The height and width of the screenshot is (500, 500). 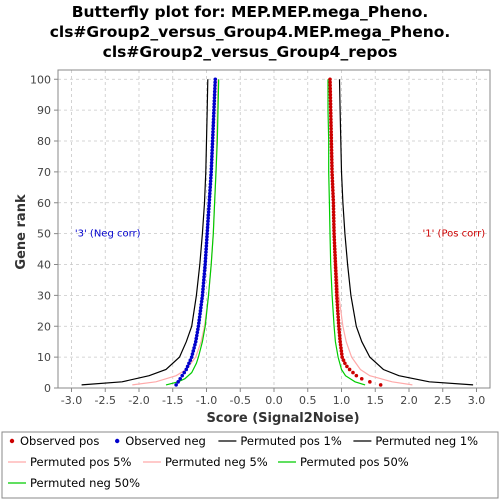 I want to click on x-tick-label: -0.5, so click(x=240, y=400).